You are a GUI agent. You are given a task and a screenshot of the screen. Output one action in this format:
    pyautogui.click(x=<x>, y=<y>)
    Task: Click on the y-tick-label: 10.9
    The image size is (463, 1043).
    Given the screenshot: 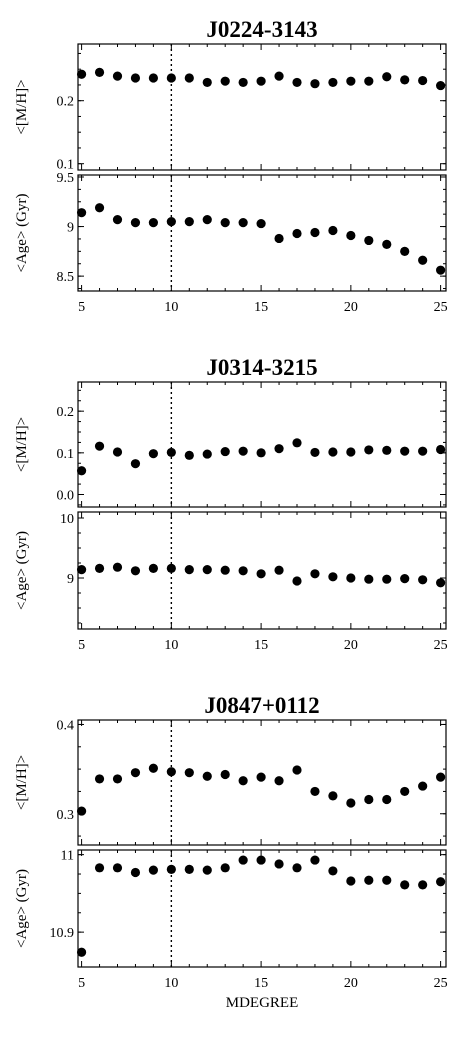 What is the action you would take?
    pyautogui.click(x=62, y=933)
    